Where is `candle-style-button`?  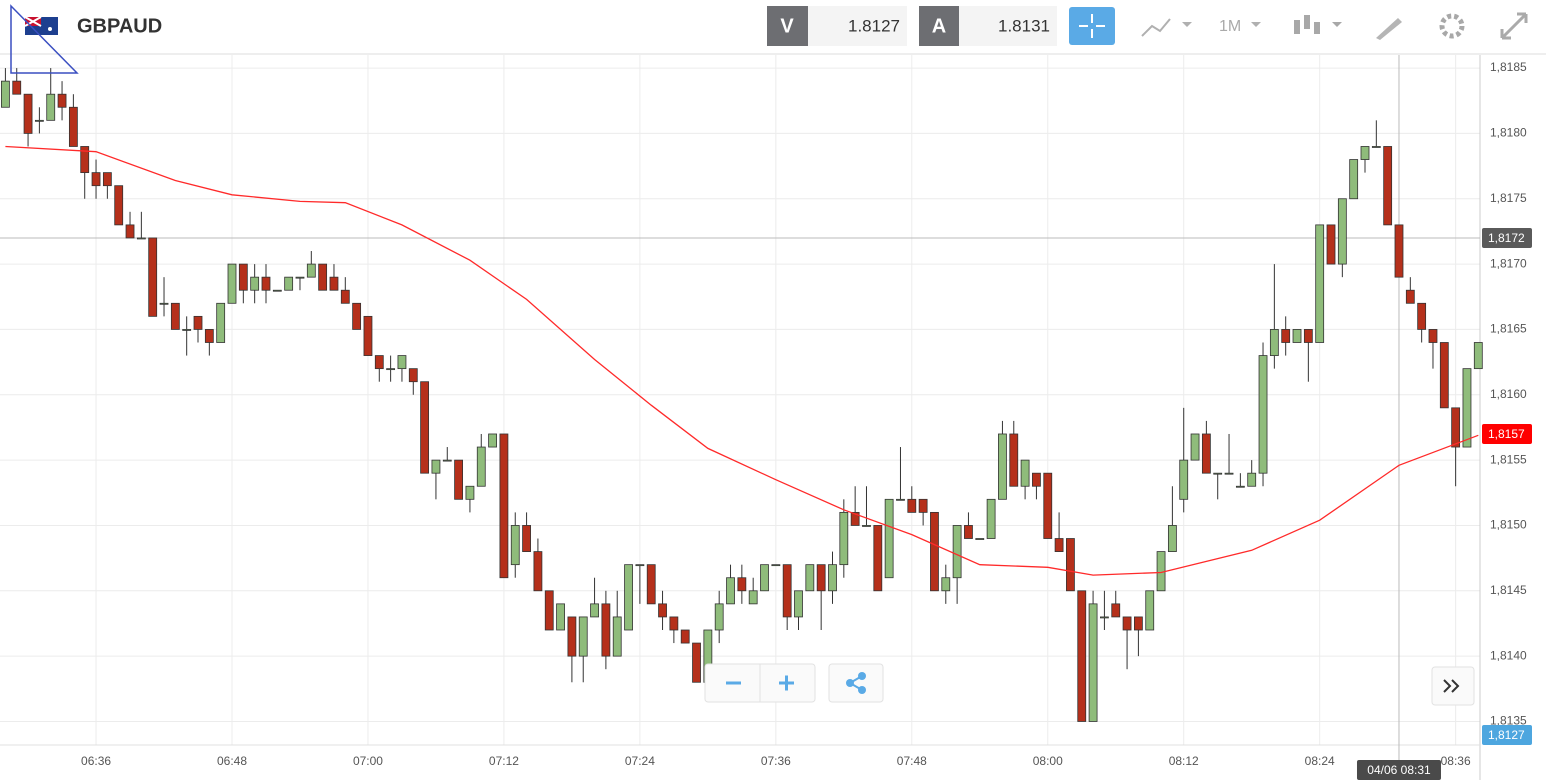 candle-style-button is located at coordinates (1318, 24).